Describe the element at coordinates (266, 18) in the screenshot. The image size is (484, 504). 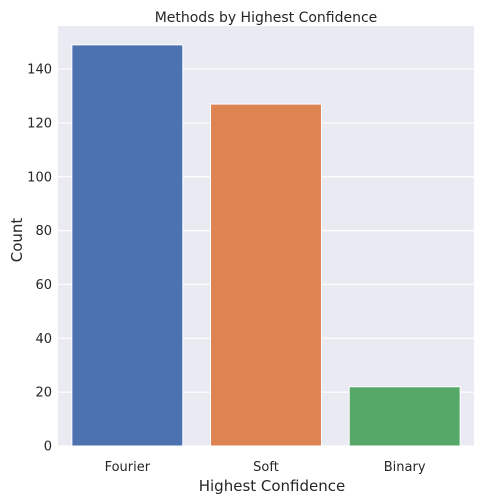
I see `chart-title: Methods by Highest Confidence` at that location.